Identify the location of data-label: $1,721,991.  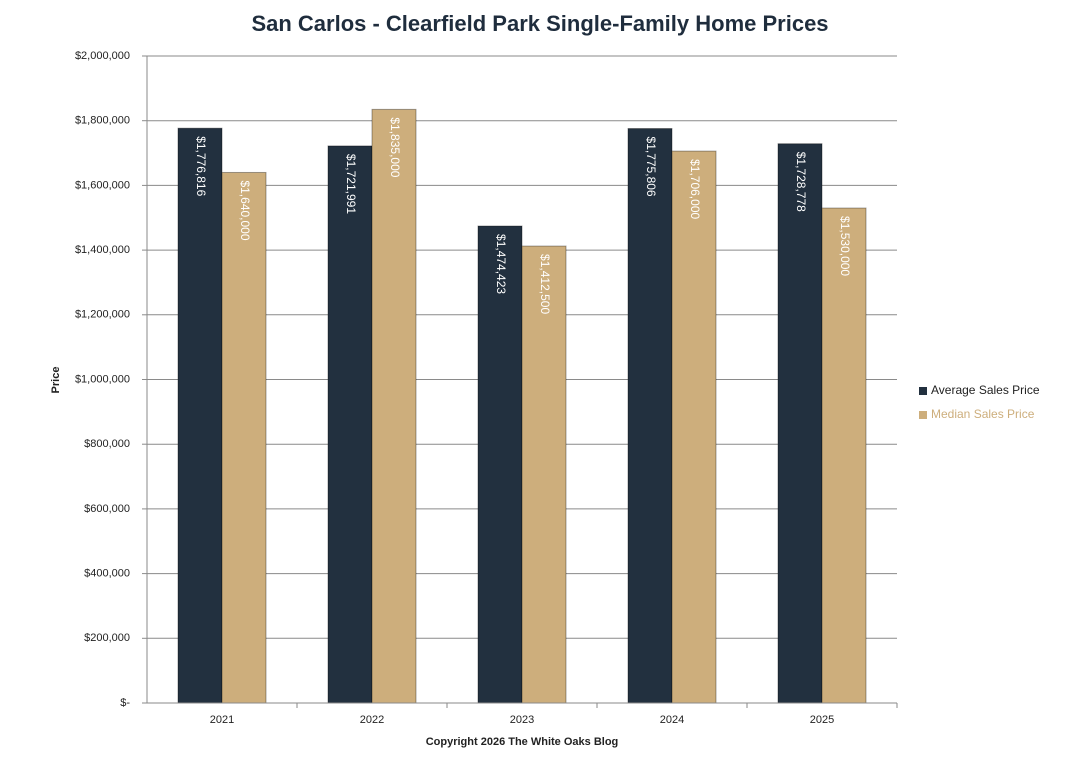
(351, 184).